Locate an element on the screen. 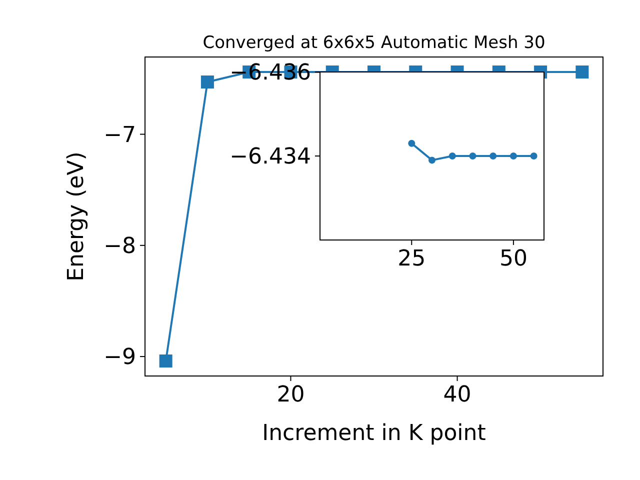  y-tick-label: −8 is located at coordinates (120, 247).